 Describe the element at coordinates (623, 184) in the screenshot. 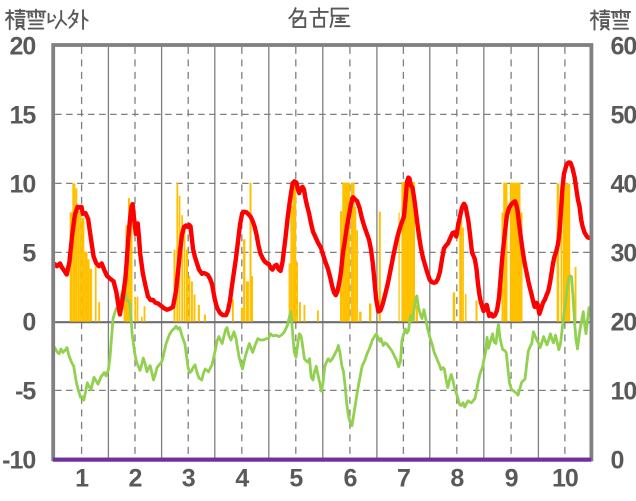

I see `svg-text: 40` at that location.